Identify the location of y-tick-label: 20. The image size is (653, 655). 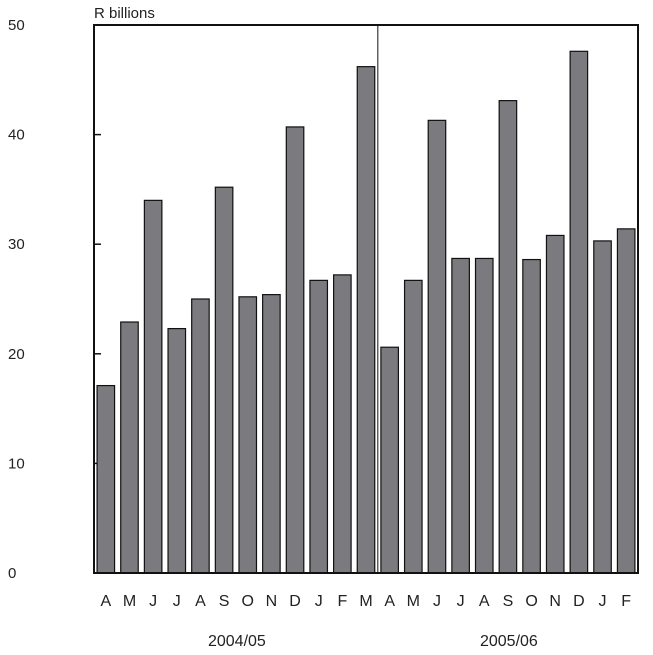
(16, 354).